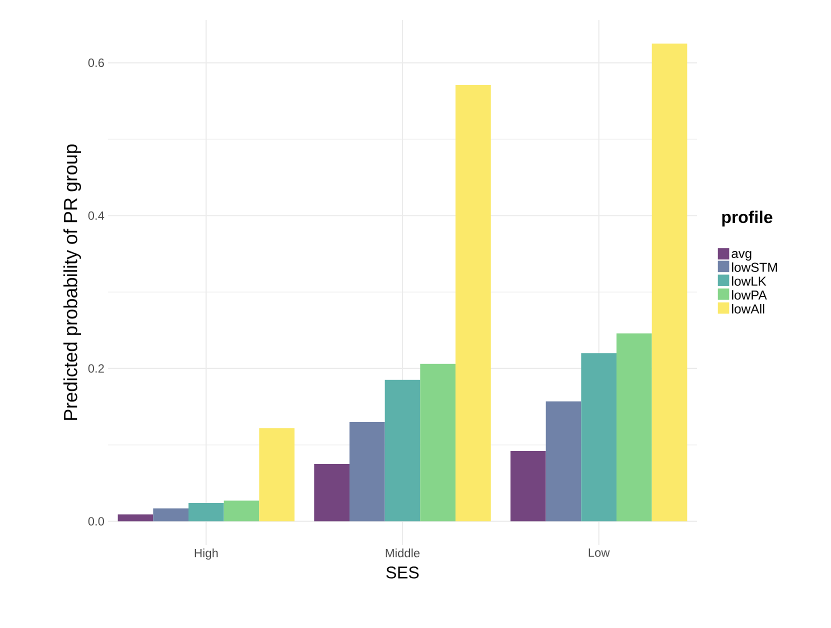  Describe the element at coordinates (403, 553) in the screenshot. I see `x-tick-label: Middle` at that location.